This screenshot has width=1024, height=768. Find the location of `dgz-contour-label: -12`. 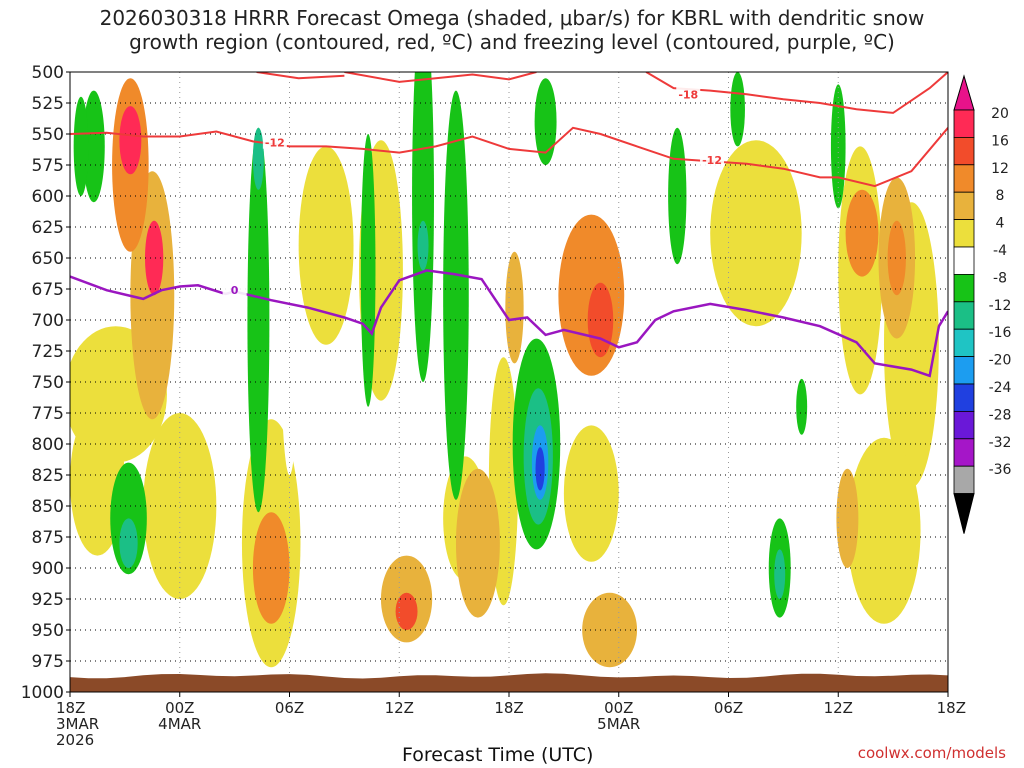

dgz-contour-label: -12 is located at coordinates (712, 160).